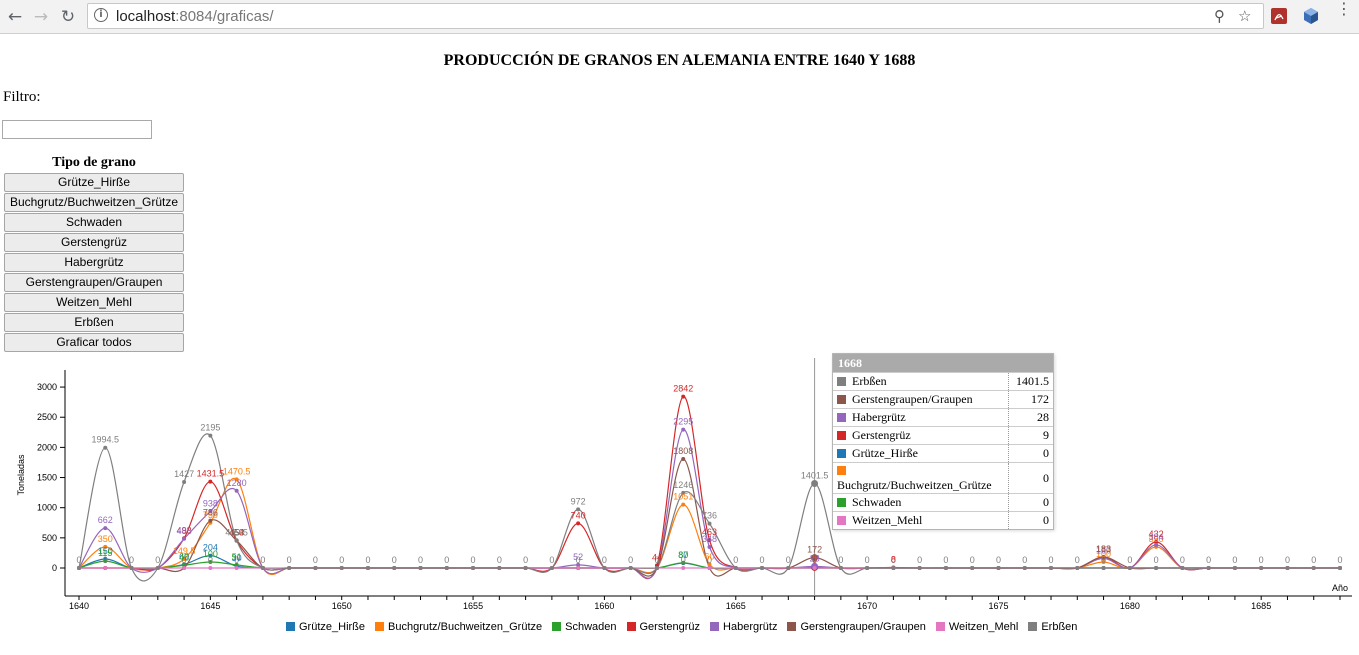 The height and width of the screenshot is (655, 1359). Describe the element at coordinates (943, 520) in the screenshot. I see `tooltip-row: Weitzen_Mehl 0` at that location.